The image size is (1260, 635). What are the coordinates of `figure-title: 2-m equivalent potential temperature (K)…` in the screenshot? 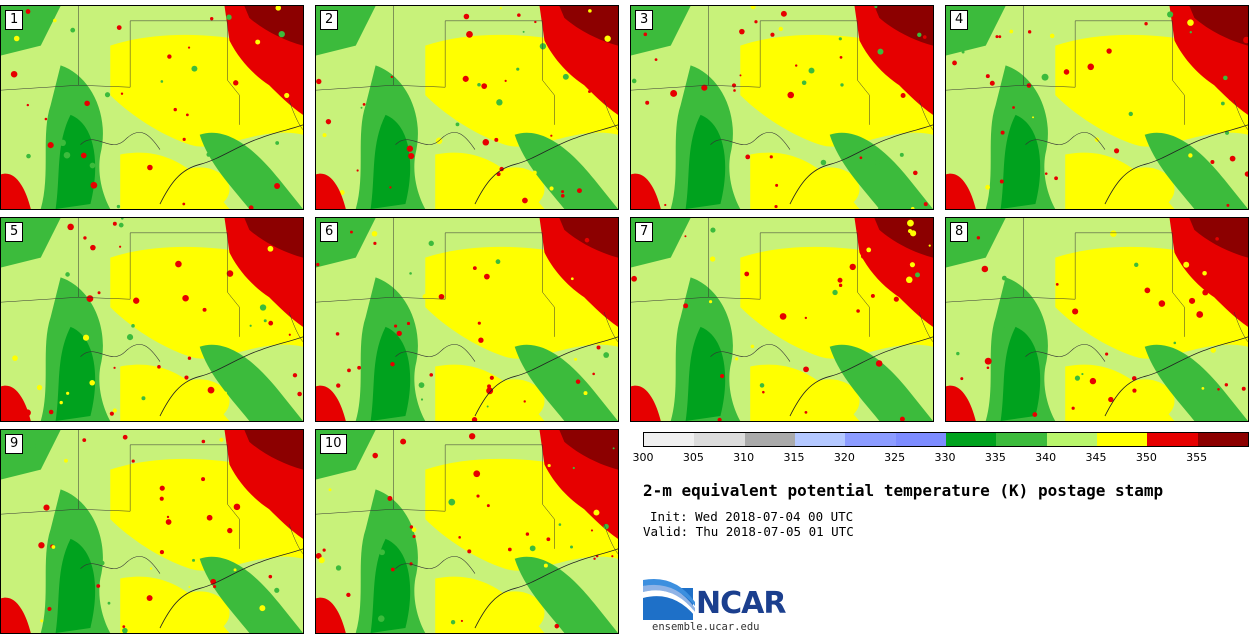 It's located at (903, 490).